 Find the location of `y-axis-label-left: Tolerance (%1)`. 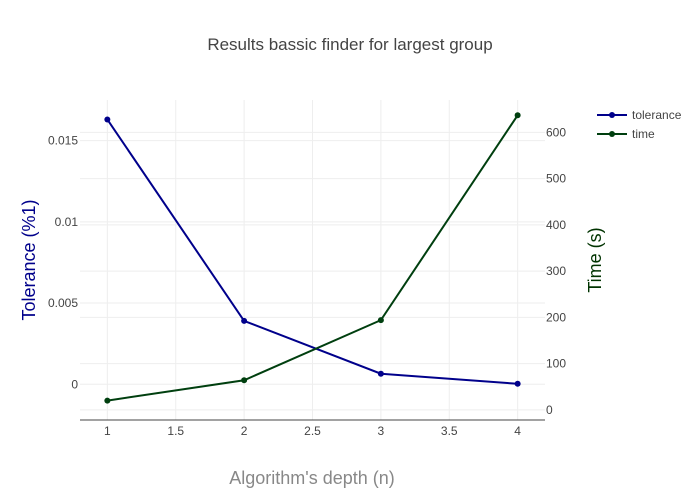

y-axis-label-left: Tolerance (%1) is located at coordinates (29, 259).